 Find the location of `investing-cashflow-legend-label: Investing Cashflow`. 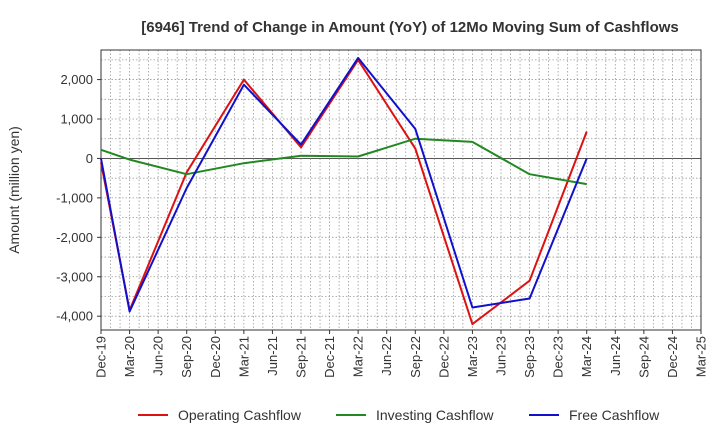

investing-cashflow-legend-label: Investing Cashflow is located at coordinates (435, 415).